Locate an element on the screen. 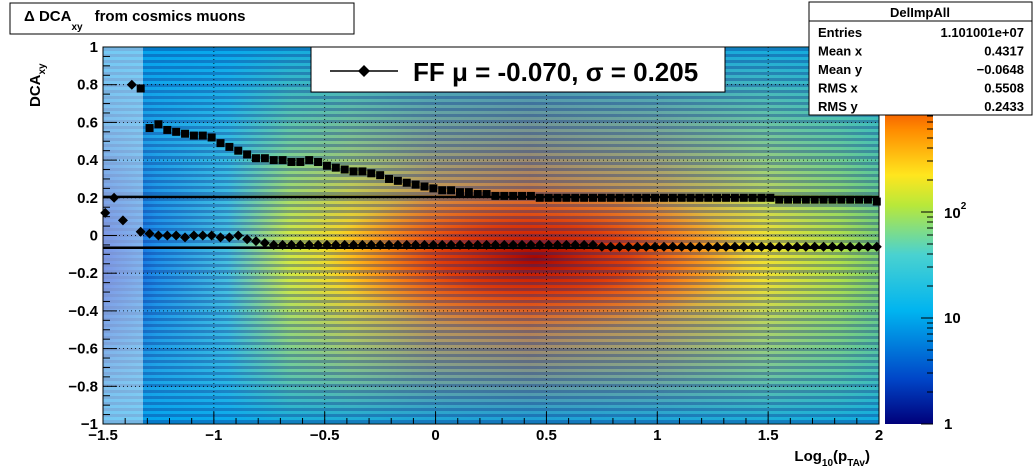 Image resolution: width=1036 pixels, height=469 pixels. stats-row-label: RMS x is located at coordinates (838, 88).